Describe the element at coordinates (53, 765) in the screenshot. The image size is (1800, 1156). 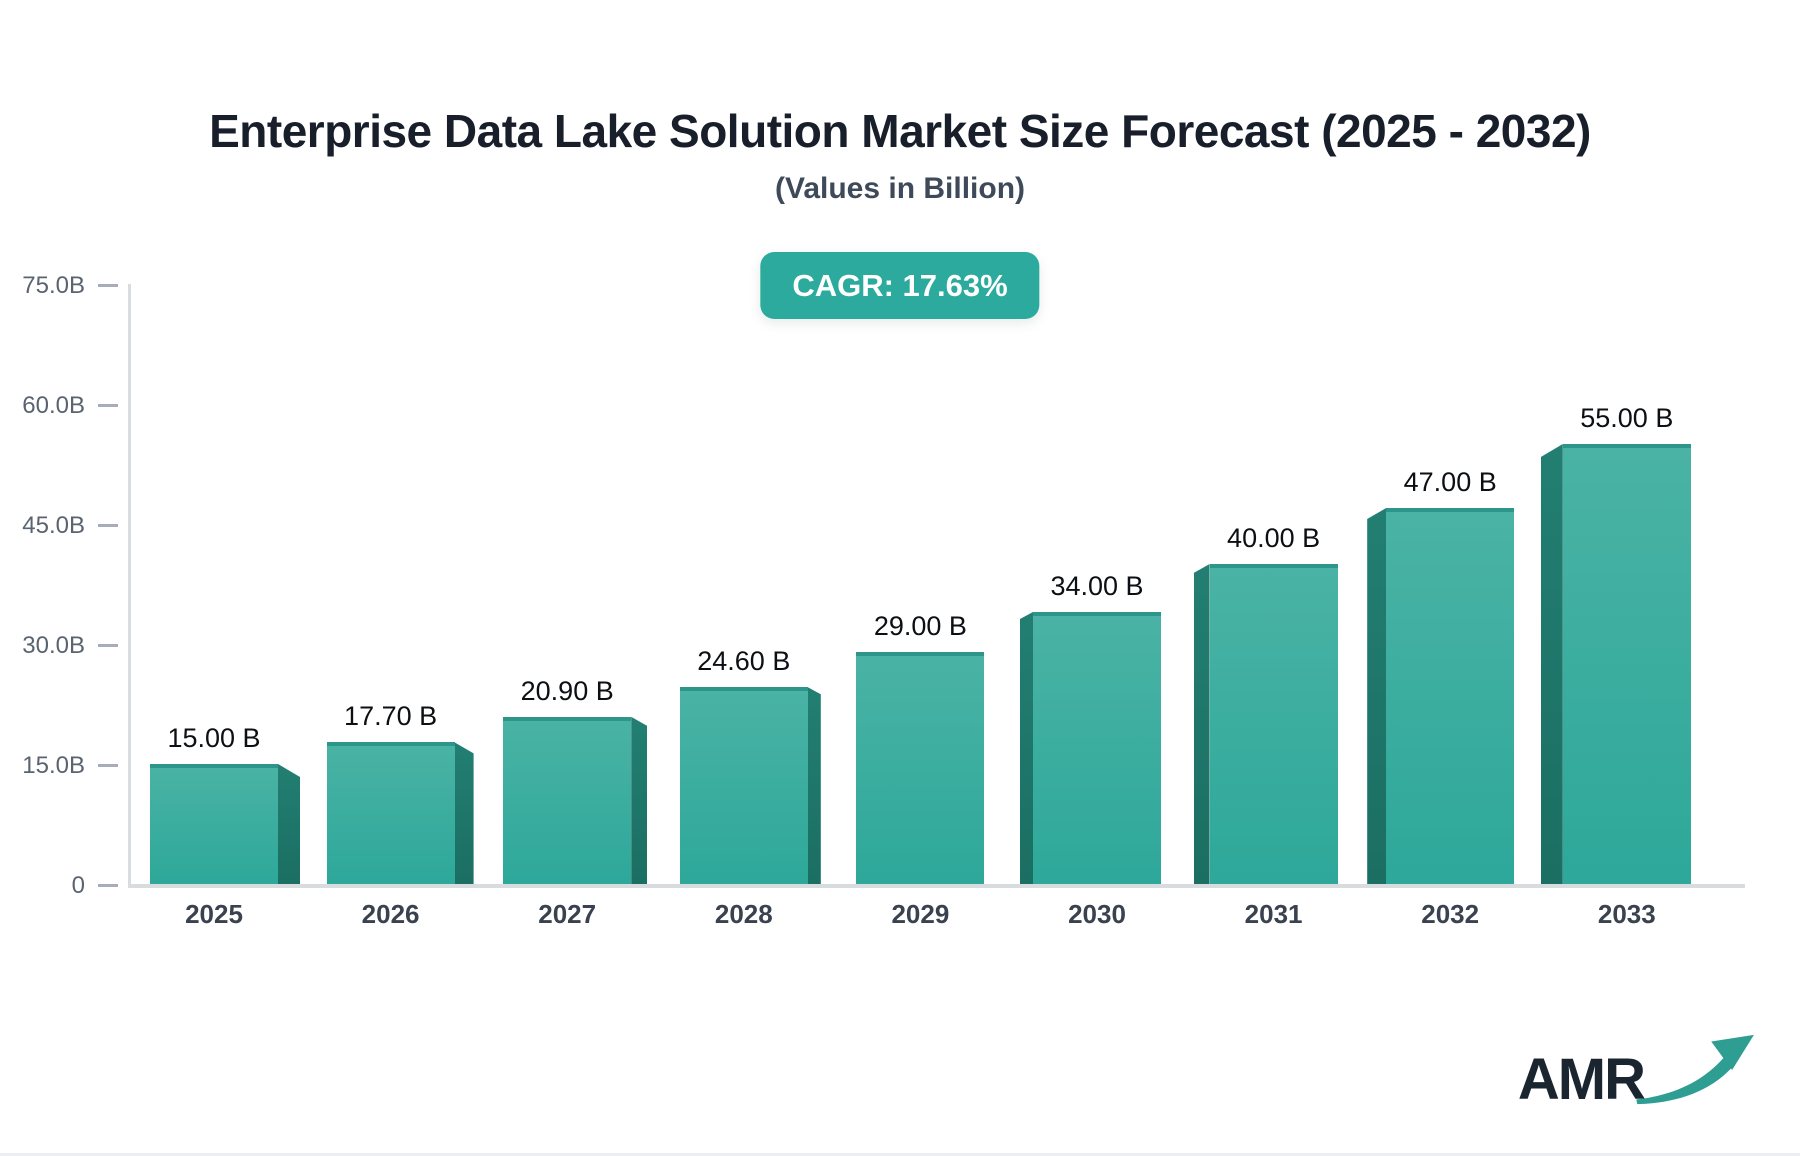
I see `y-axis-tick-label: 15.0B` at that location.